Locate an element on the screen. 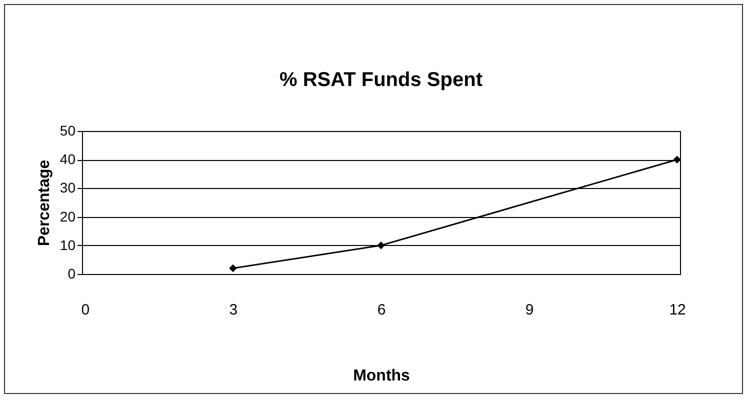 This screenshot has width=749, height=400. x-axis-title: Months is located at coordinates (381, 376).